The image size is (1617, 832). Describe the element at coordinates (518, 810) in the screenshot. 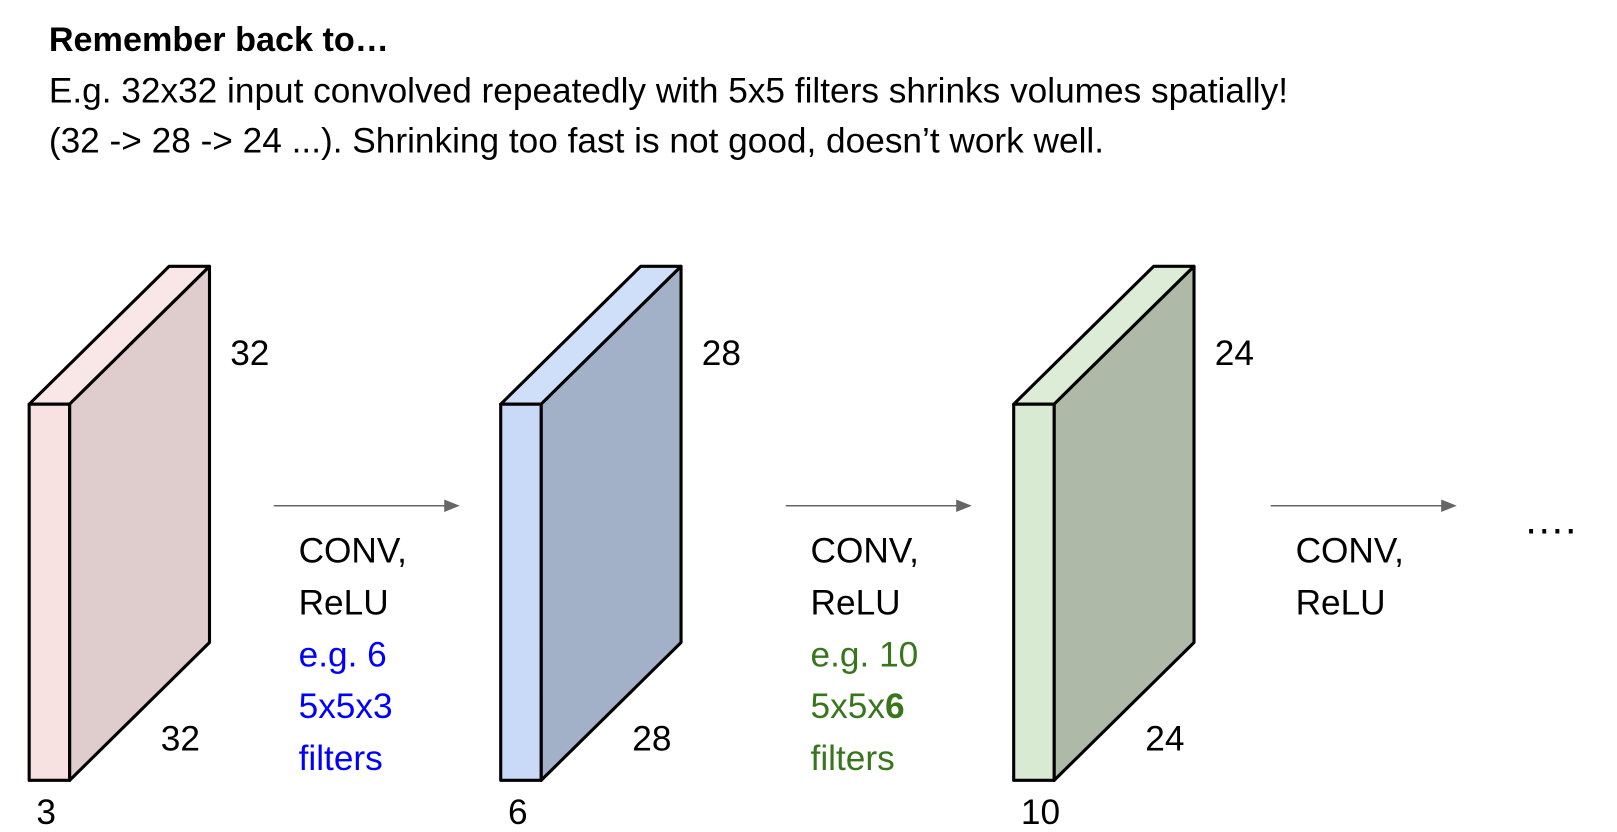

I see `depth-label: 6` at that location.